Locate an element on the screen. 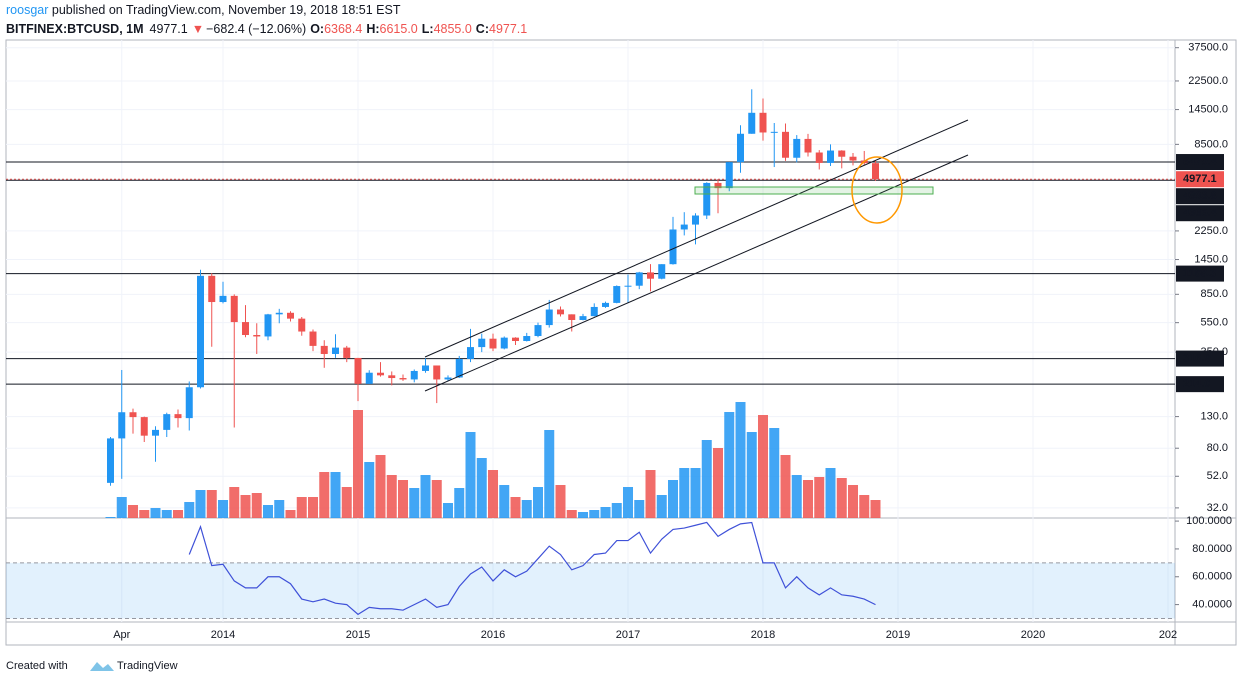 The height and width of the screenshot is (684, 1243). y-tick-label: 80.0 is located at coordinates (1217, 448).